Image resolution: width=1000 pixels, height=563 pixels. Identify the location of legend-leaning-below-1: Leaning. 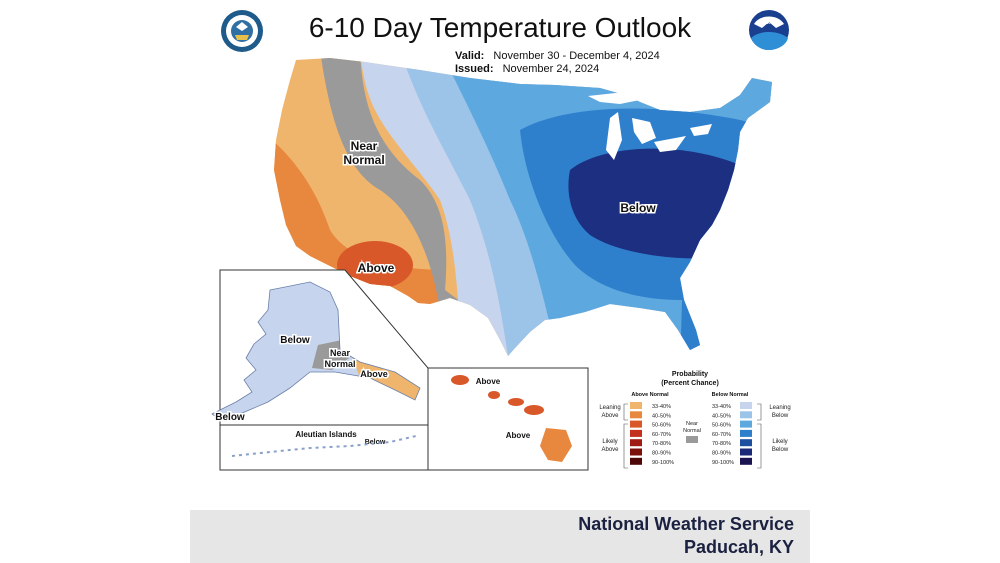
(779, 408).